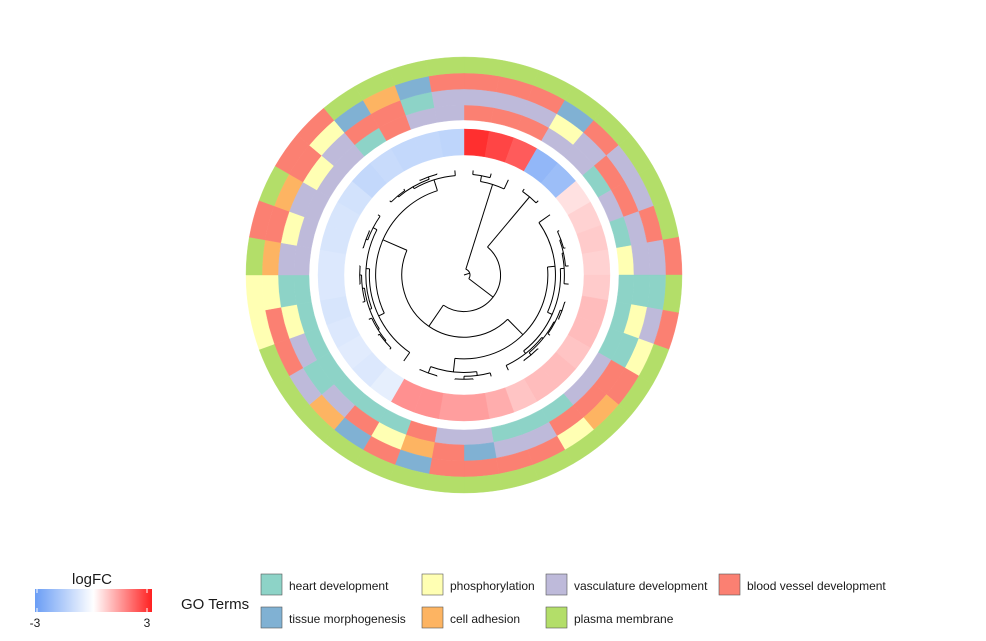 Image resolution: width=986 pixels, height=641 pixels. What do you see at coordinates (92, 579) in the screenshot?
I see `logfc-legend-title: logFC` at bounding box center [92, 579].